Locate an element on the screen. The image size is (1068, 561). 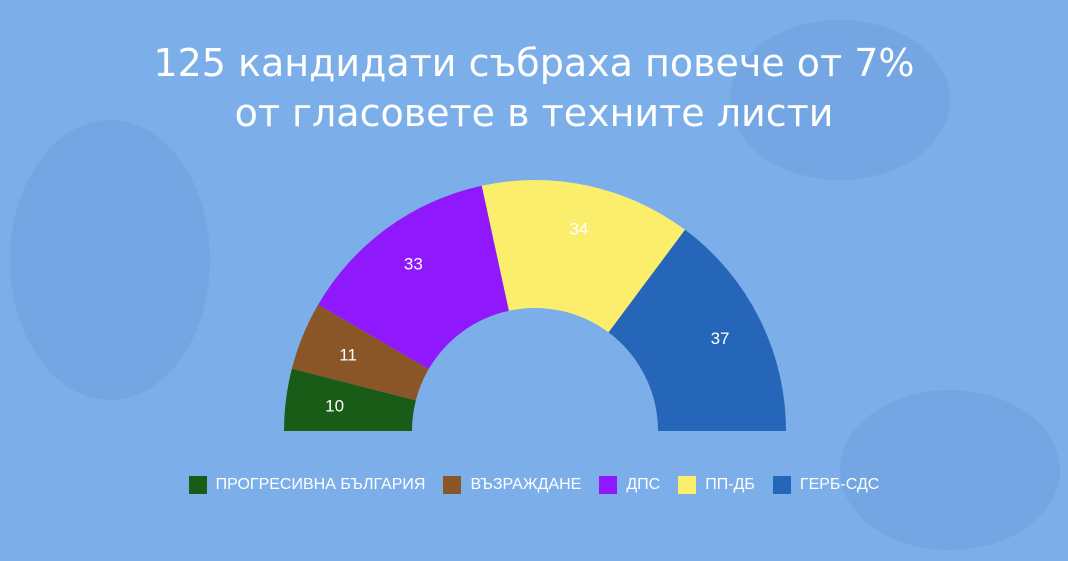
legend-item: ПРОГРЕСИВНА БЪЛГАРИЯ is located at coordinates (307, 485).